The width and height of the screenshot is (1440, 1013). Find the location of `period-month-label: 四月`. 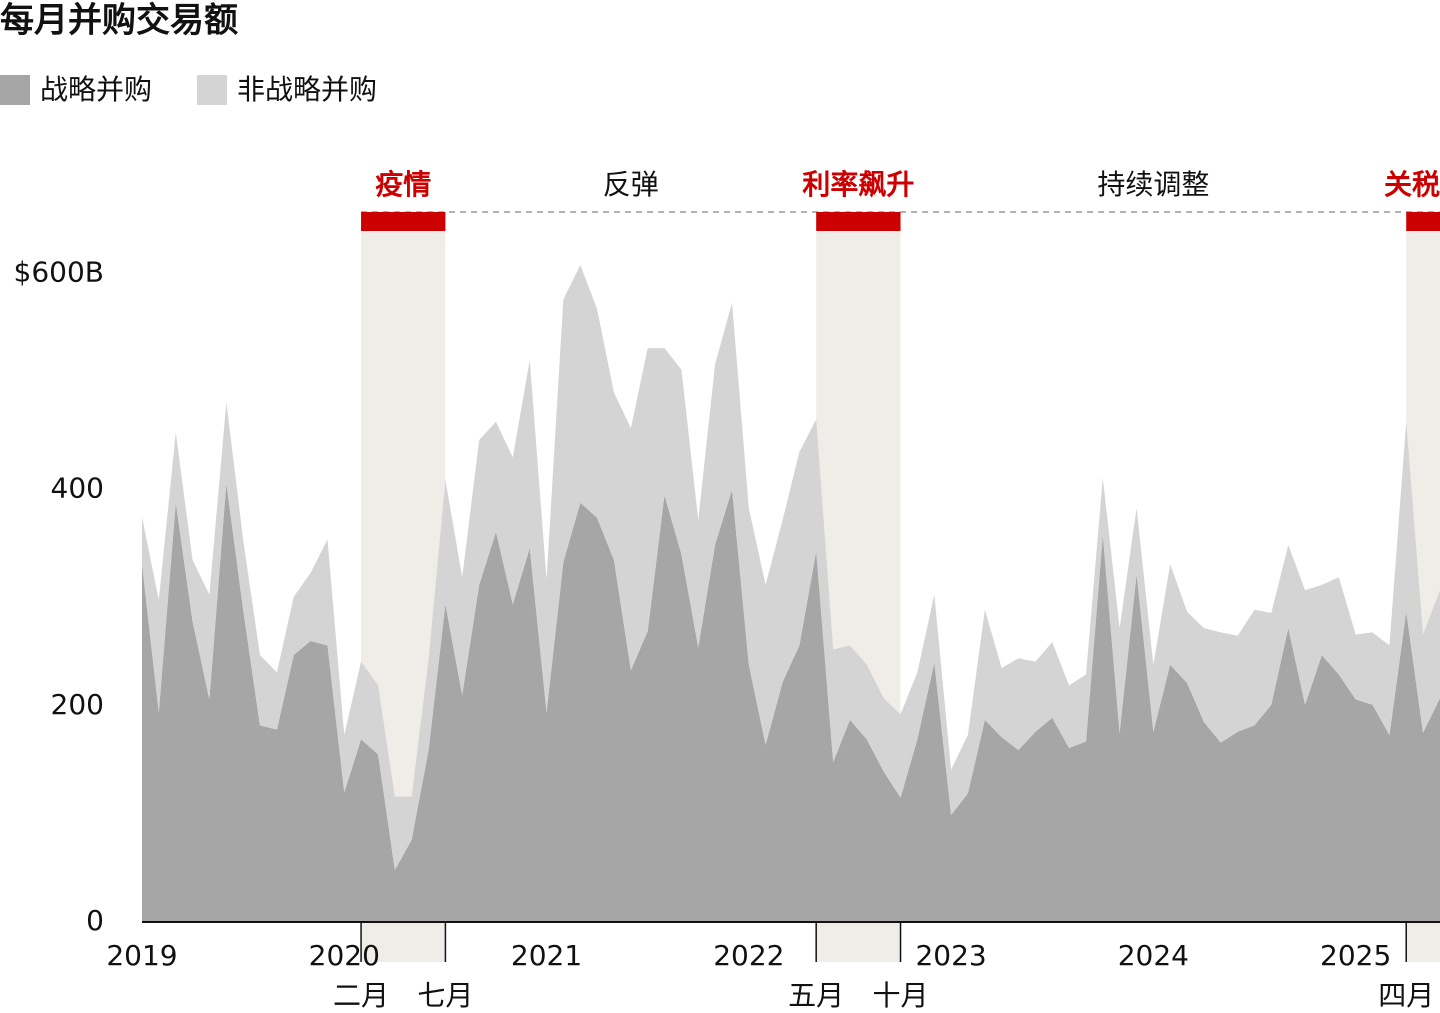

period-month-label: 四月 is located at coordinates (1406, 995).